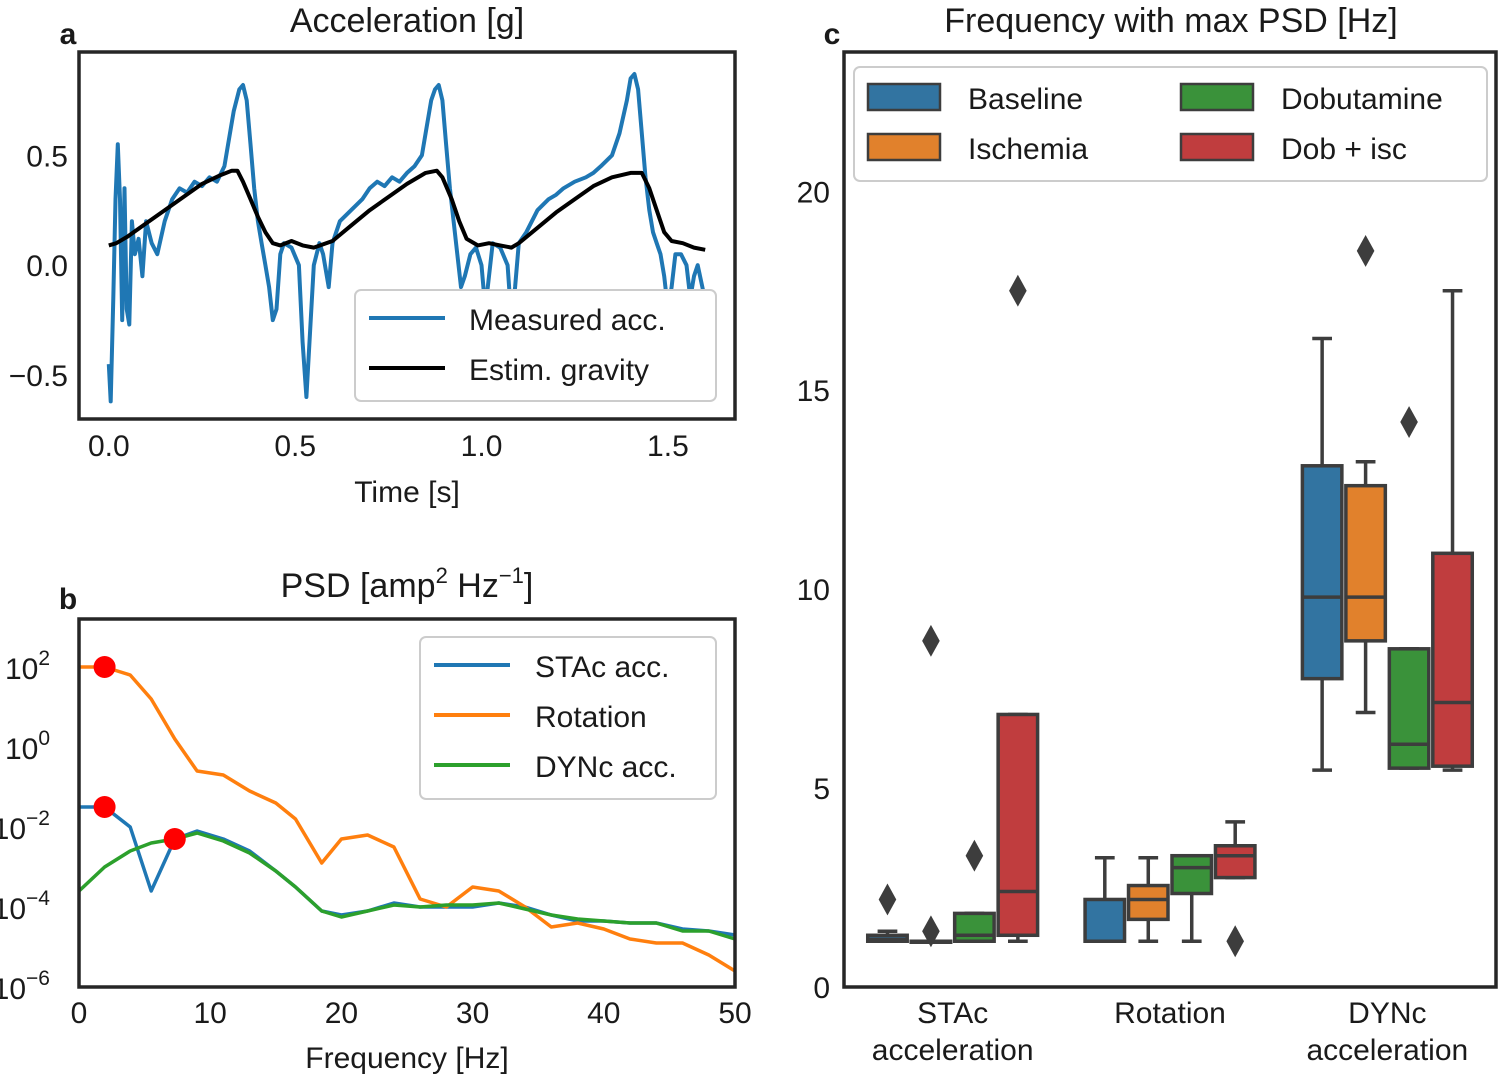 Image resolution: width=1500 pixels, height=1079 pixels. What do you see at coordinates (295, 446) in the screenshot?
I see `panel-a-xtick-label: 0.5` at bounding box center [295, 446].